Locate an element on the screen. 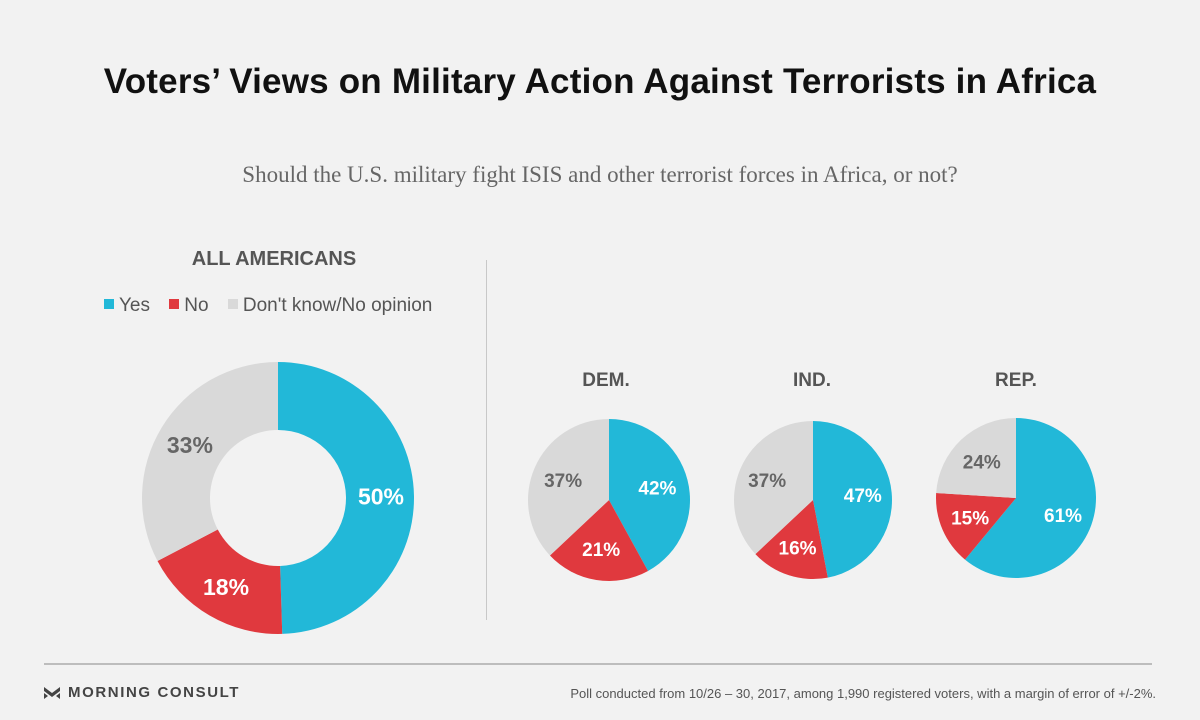 The height and width of the screenshot is (720, 1200). morning-consult-logo-icon is located at coordinates (52, 692).